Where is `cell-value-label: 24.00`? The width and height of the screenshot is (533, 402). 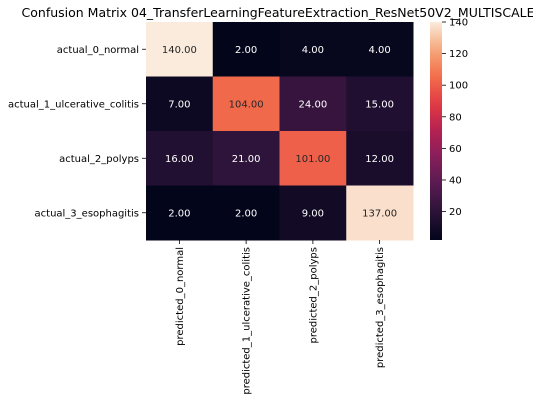
cell-value-label: 24.00 is located at coordinates (313, 104).